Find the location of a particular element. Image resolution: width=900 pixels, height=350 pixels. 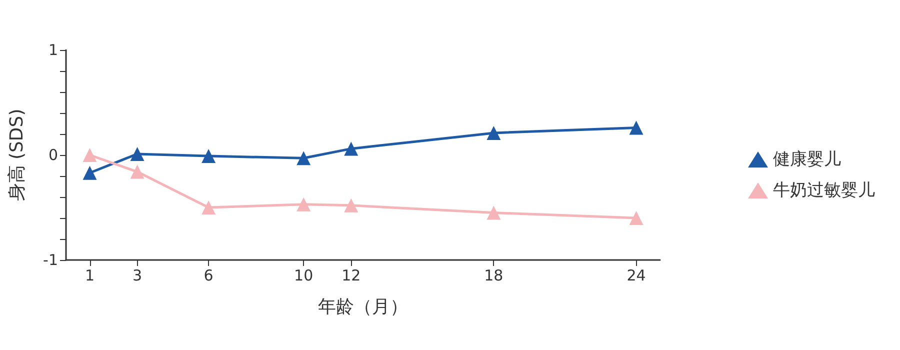

x-tick-label: 12 is located at coordinates (351, 275).